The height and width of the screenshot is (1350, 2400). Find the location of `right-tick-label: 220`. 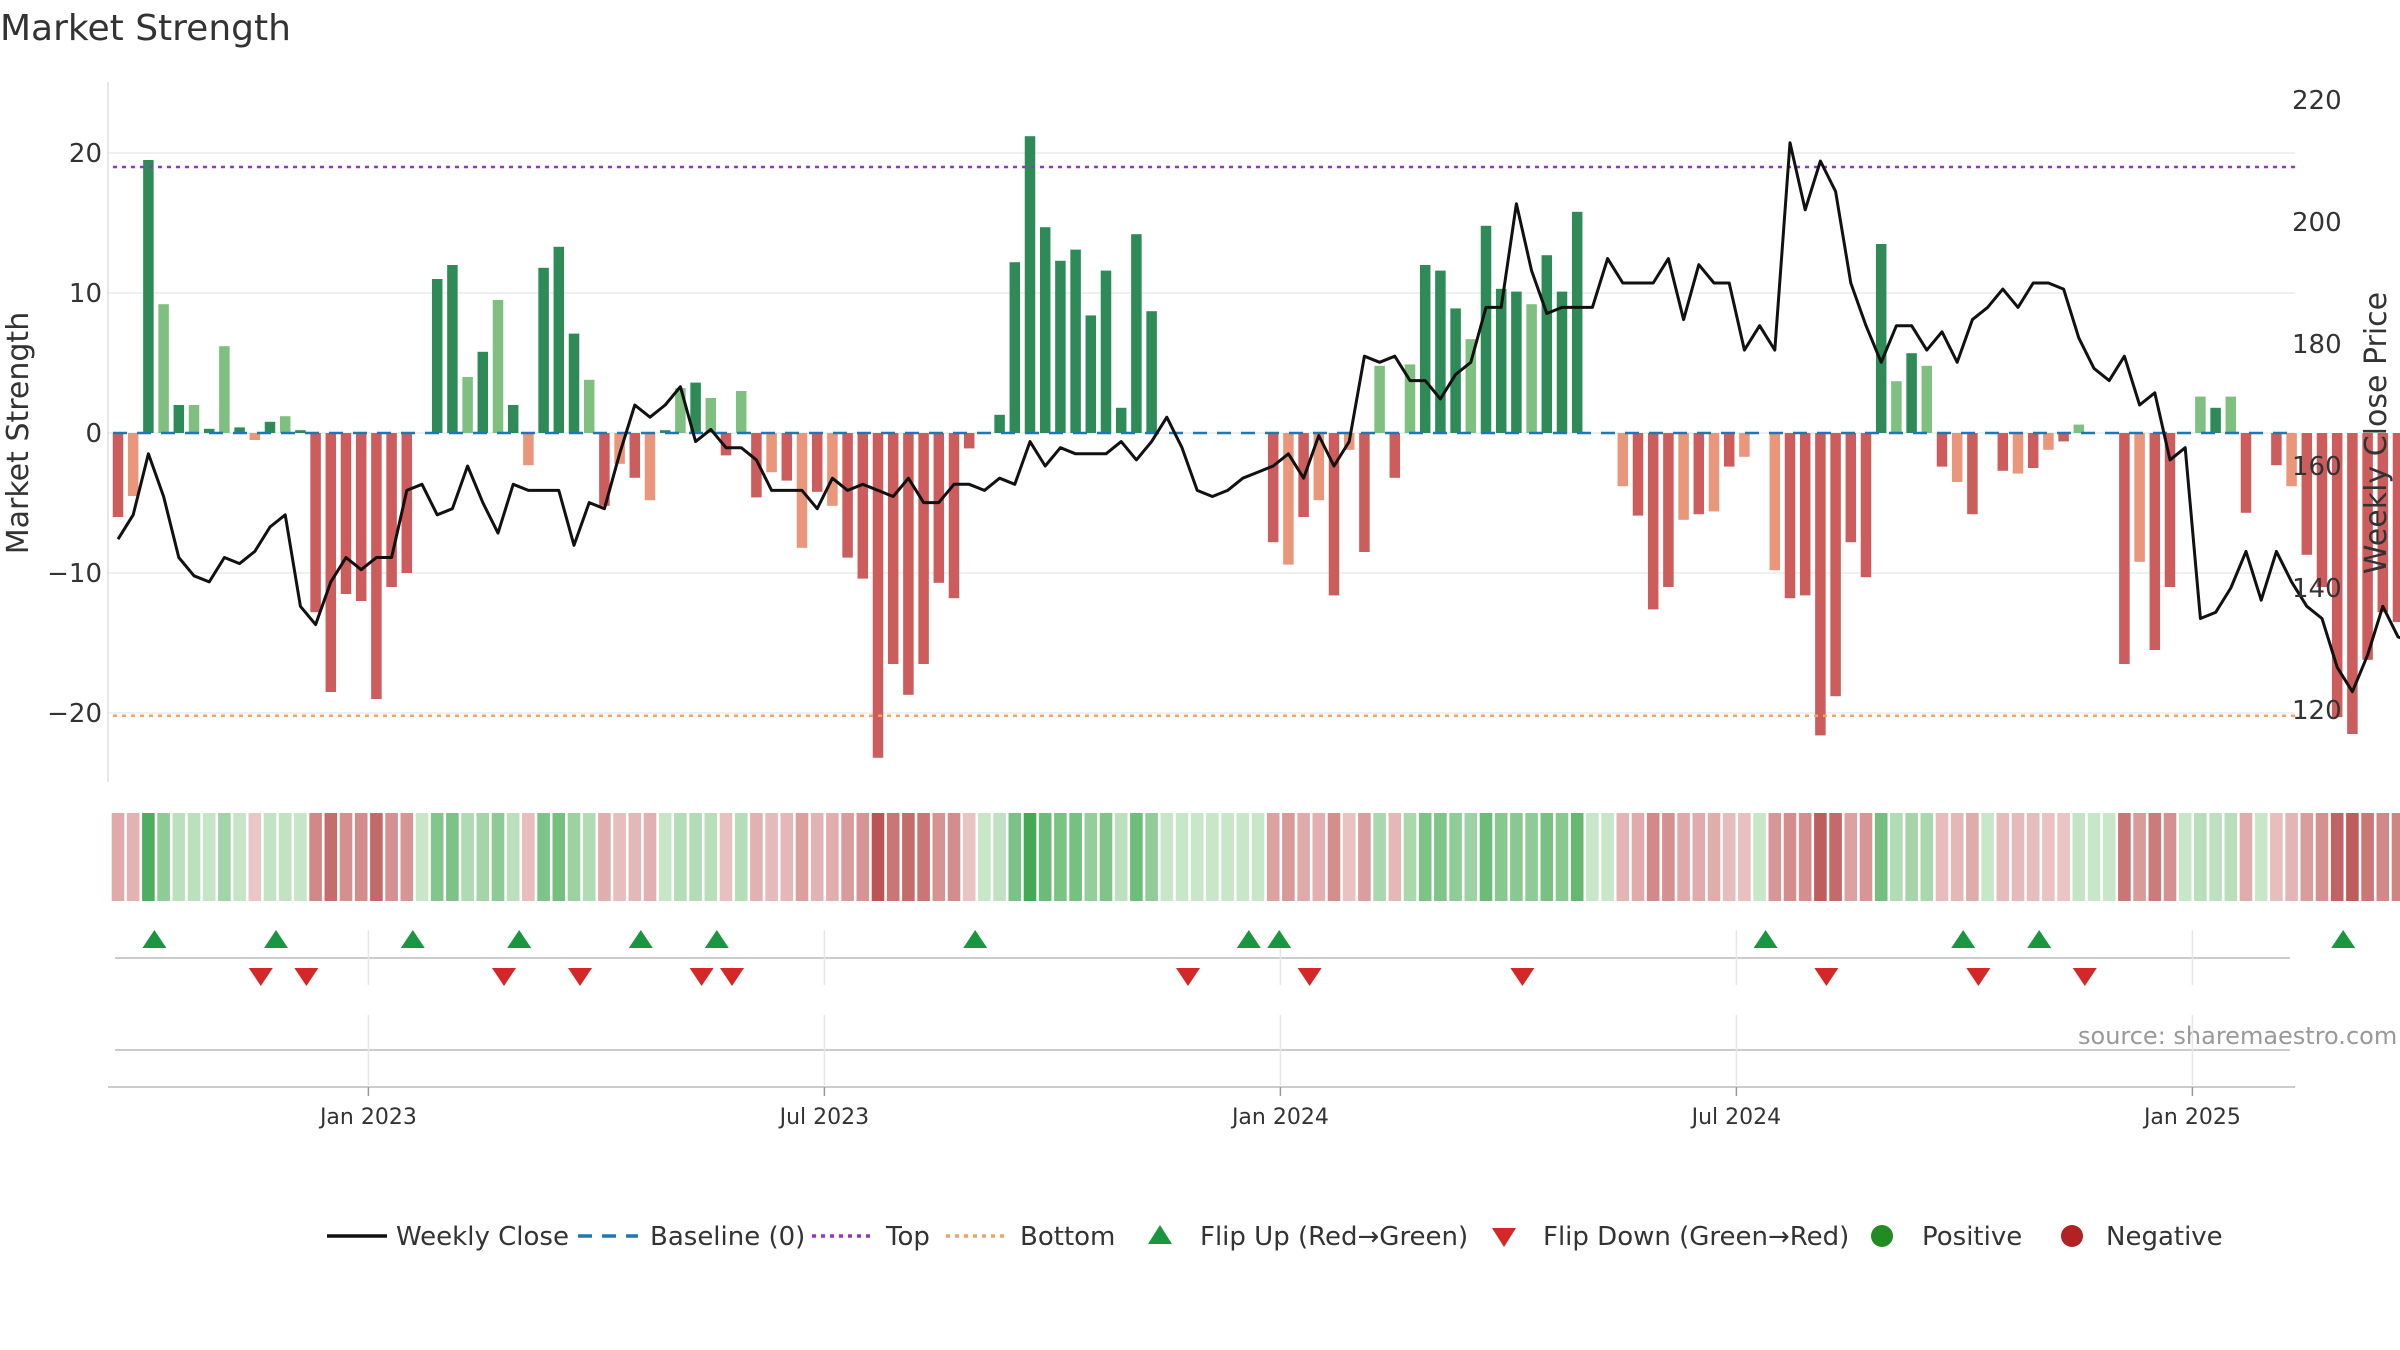

right-tick-label: 220 is located at coordinates (2317, 101).